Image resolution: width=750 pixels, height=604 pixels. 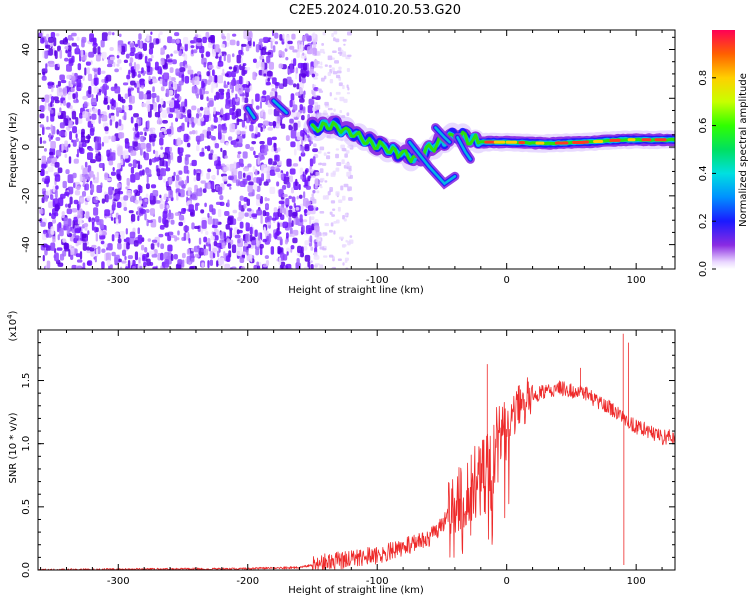 What do you see at coordinates (561, 143) in the screenshot?
I see `tone-peak` at bounding box center [561, 143].